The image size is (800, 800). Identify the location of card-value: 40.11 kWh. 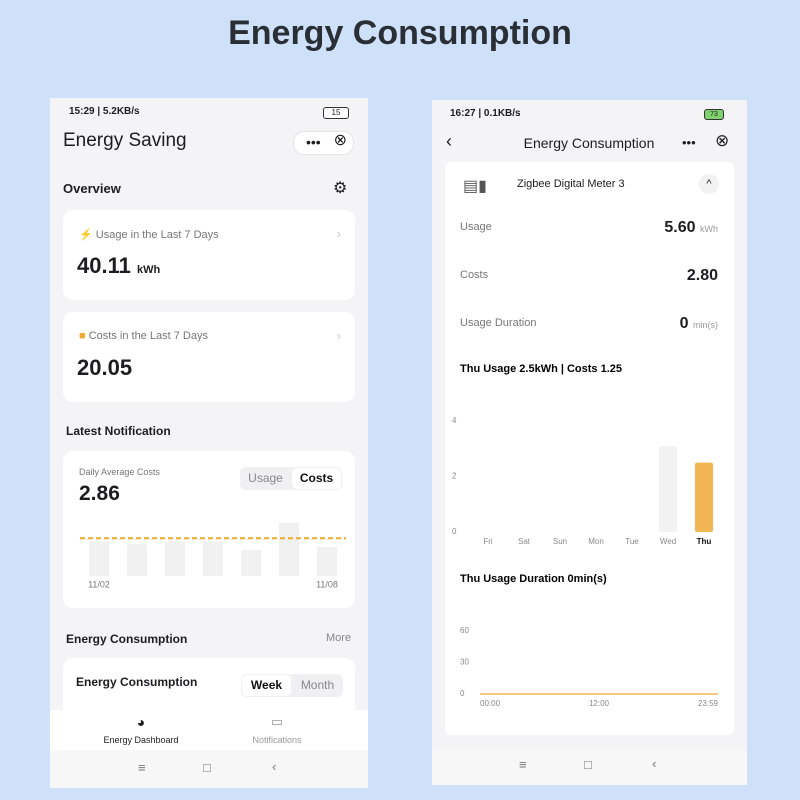
(118, 266).